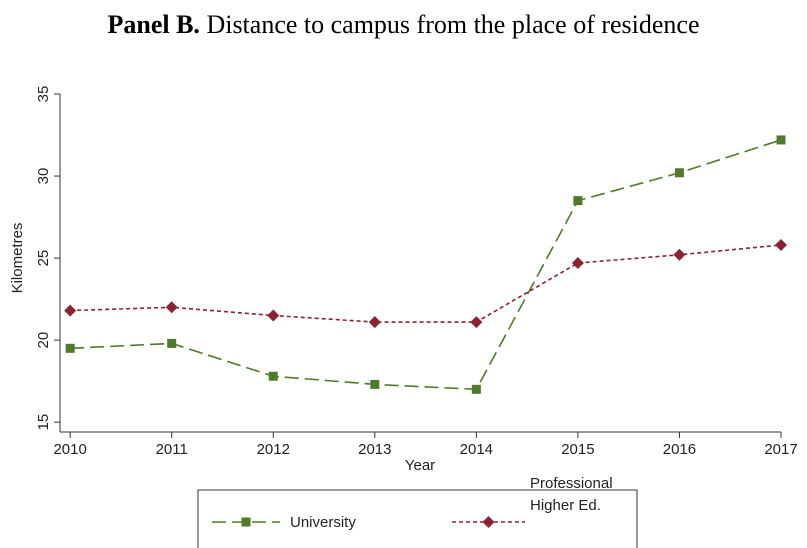  What do you see at coordinates (17, 258) in the screenshot?
I see `y-axis-label: Kilometres` at bounding box center [17, 258].